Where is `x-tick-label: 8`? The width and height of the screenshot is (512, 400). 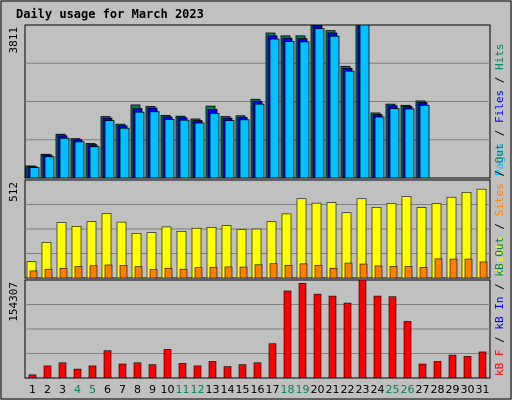 x-tick-label: 8 is located at coordinates (137, 389).